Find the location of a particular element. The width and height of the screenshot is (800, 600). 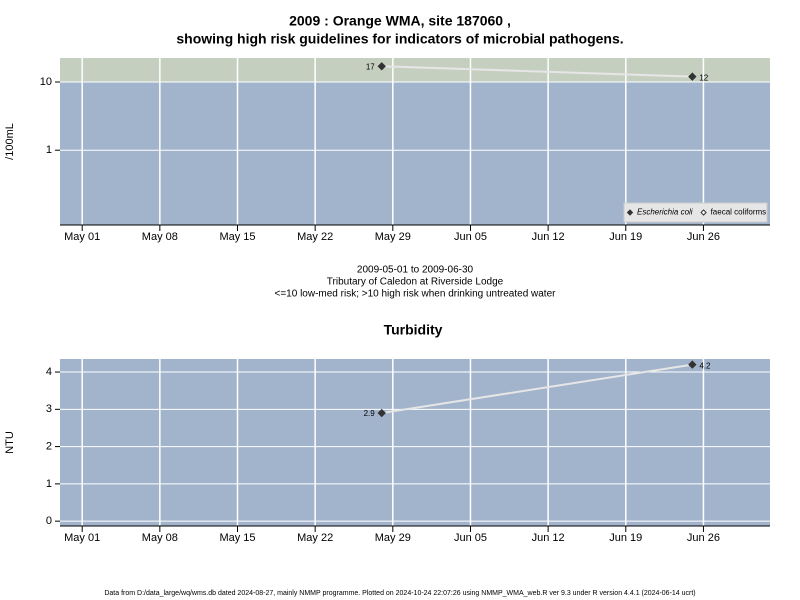

chart-title: 2009 : Orange WMA, site 187060 , is located at coordinates (400, 21).